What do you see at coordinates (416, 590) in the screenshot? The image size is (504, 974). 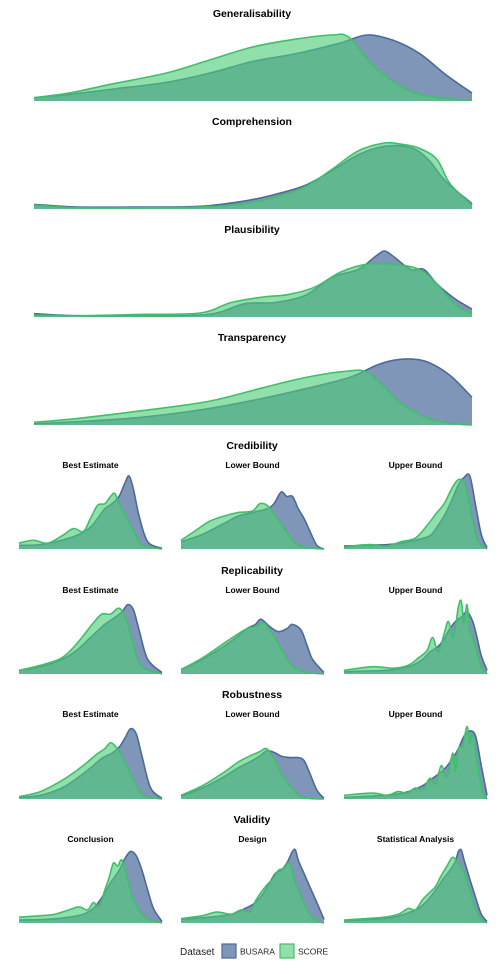 I see `panel-title-replicability-upper-bound: Upper Bound` at bounding box center [416, 590].